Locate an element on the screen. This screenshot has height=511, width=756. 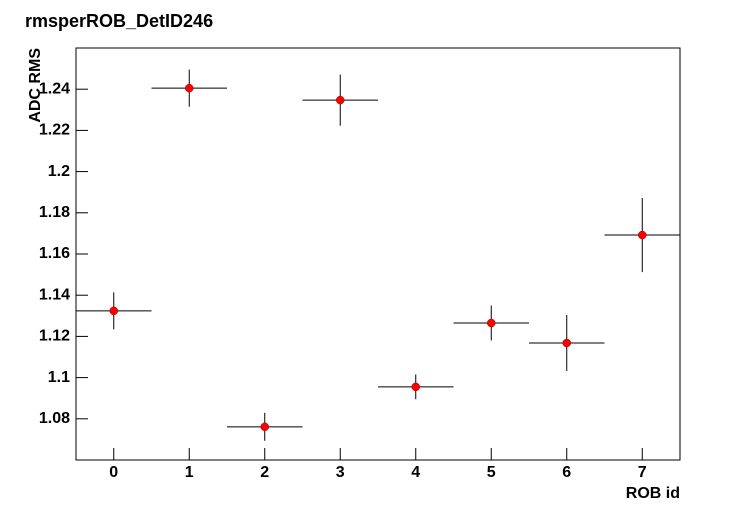
y-tick-label: 1.2 is located at coordinates (59, 171).